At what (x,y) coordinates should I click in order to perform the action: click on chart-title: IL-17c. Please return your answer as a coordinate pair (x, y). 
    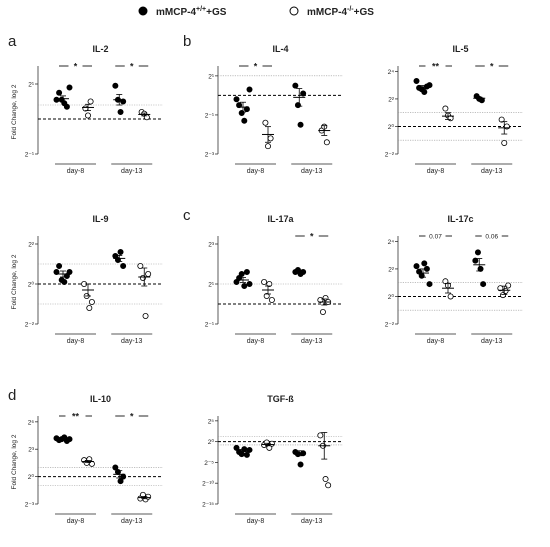
    Looking at the image, I should click on (460, 219).